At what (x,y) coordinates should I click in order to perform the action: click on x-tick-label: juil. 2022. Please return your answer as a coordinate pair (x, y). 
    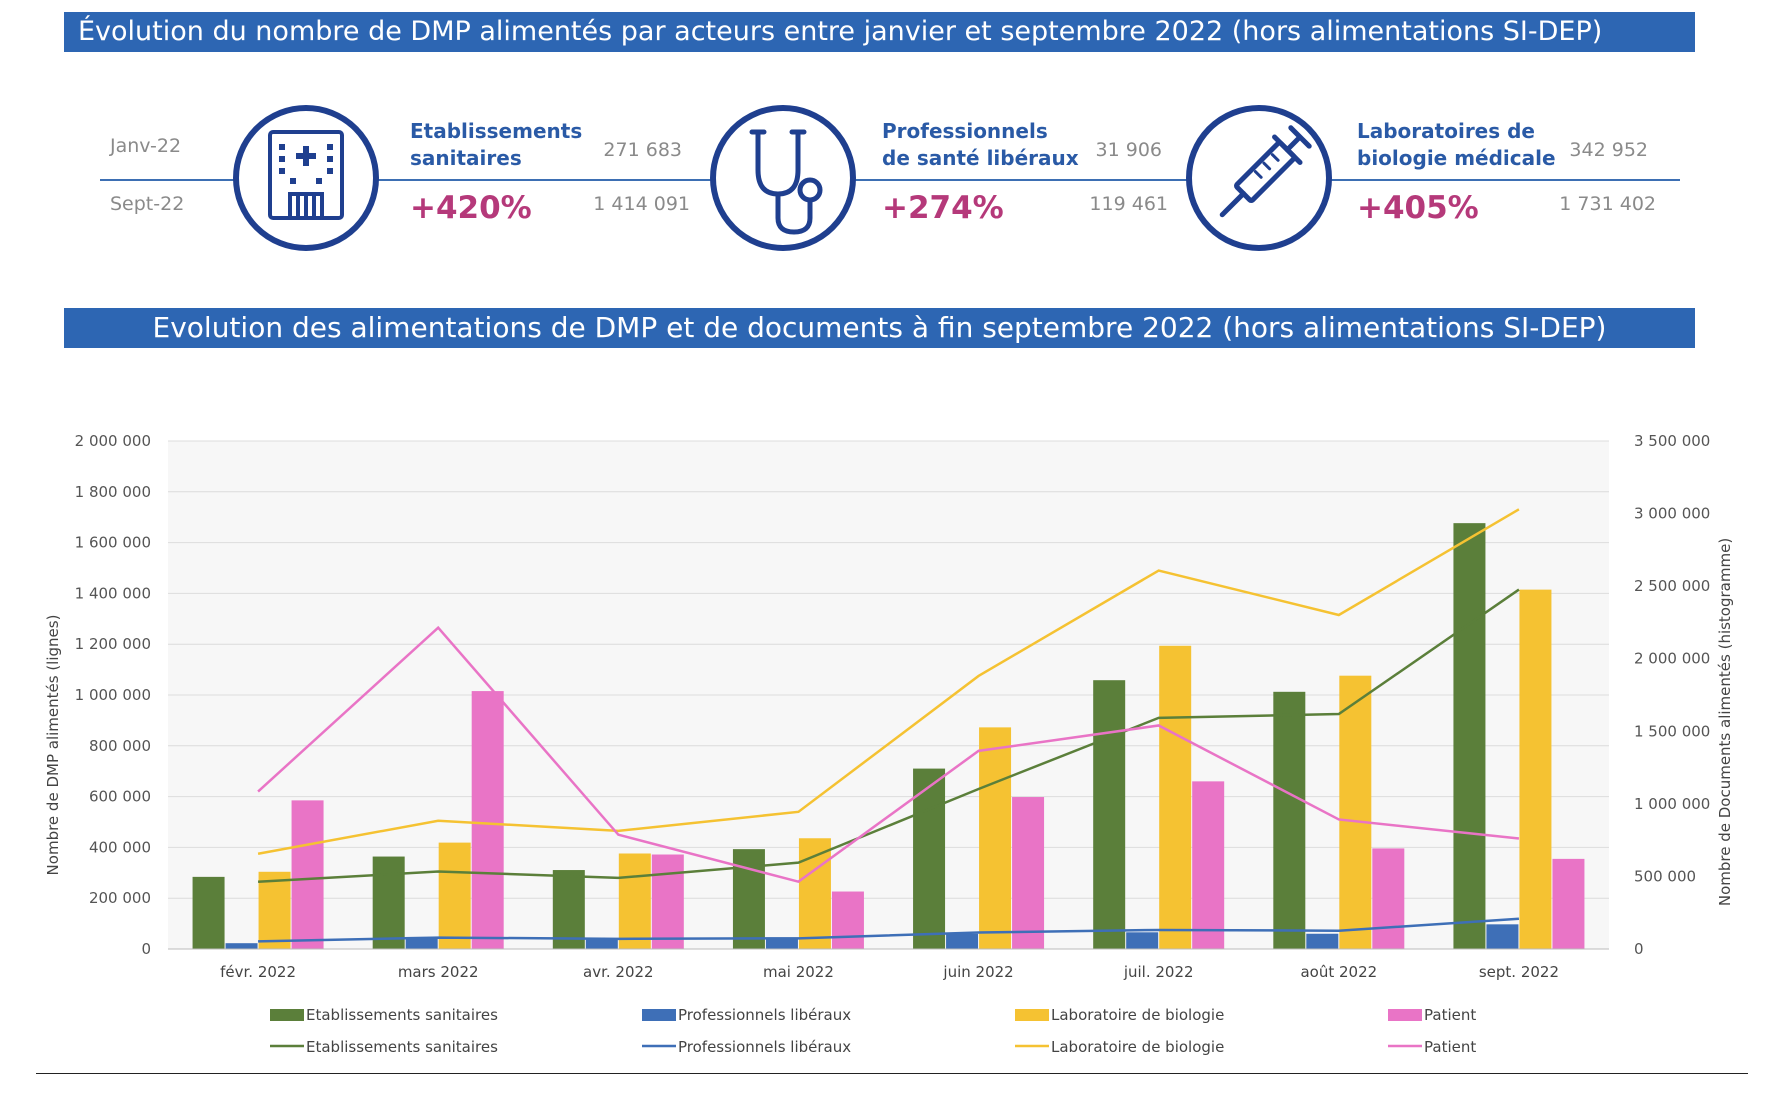
    Looking at the image, I should click on (1158, 972).